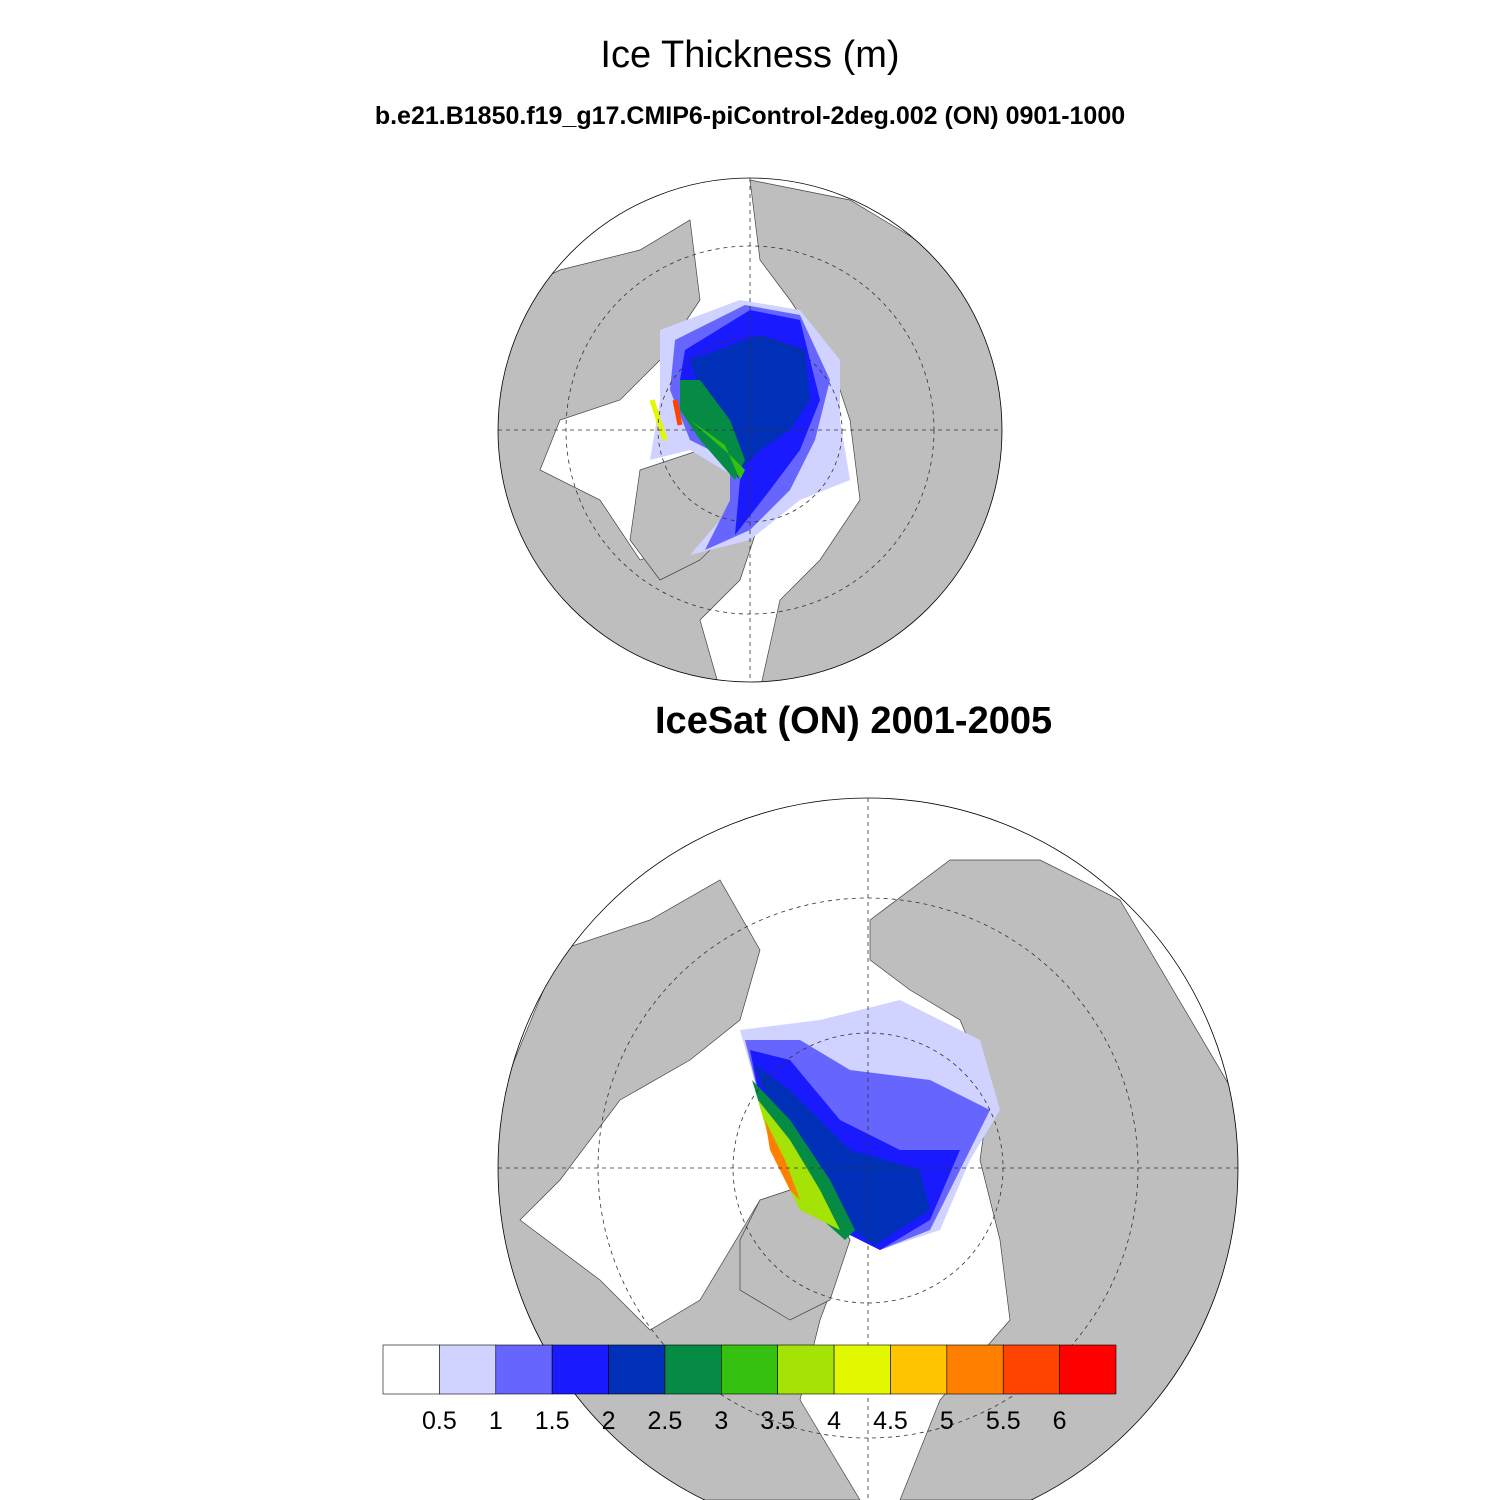 This screenshot has width=1500, height=1500. Describe the element at coordinates (552, 1421) in the screenshot. I see `colorbar-label: 1.5` at that location.